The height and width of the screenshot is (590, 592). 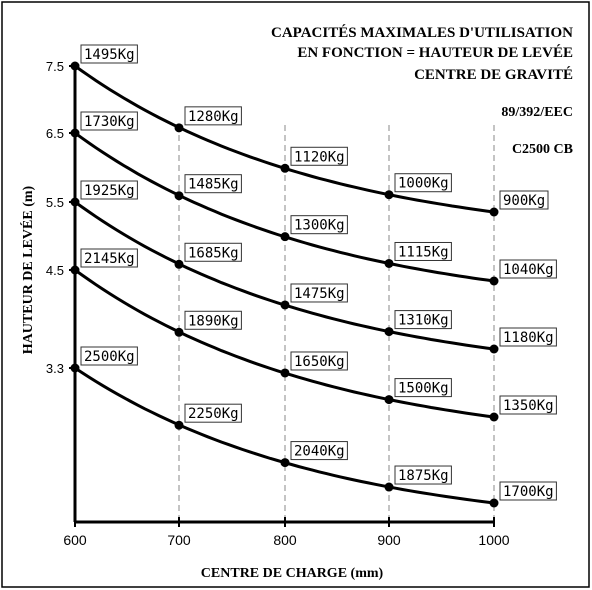 I want to click on data-label-6.5-800: 1300Kg, so click(x=319, y=225).